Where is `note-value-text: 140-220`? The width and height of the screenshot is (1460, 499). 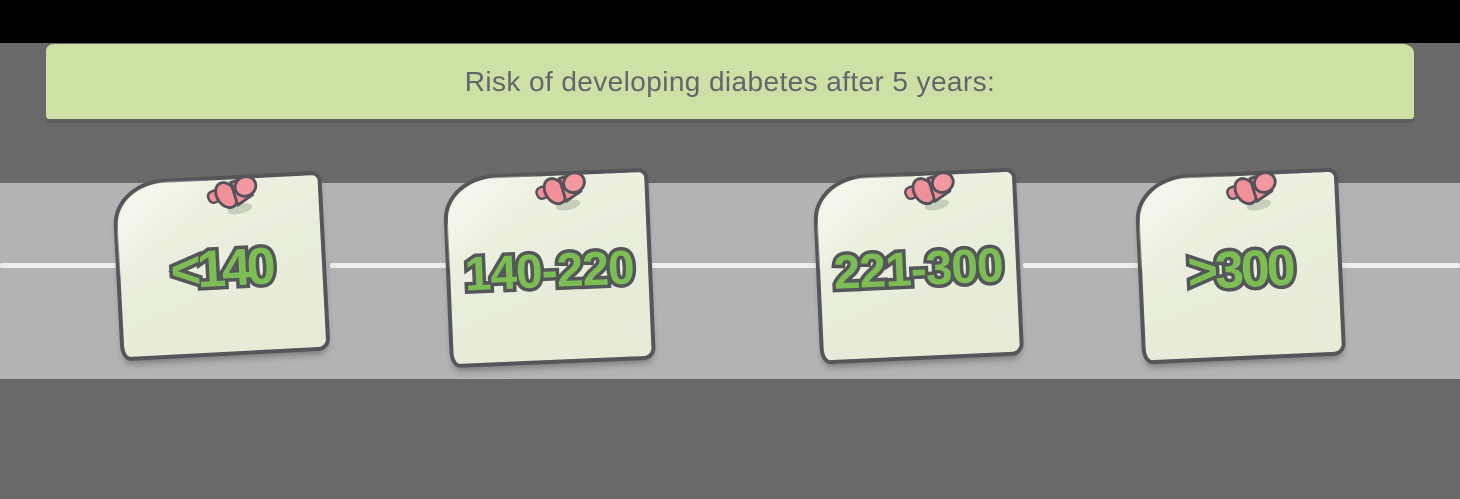 note-value-text: 140-220 is located at coordinates (549, 271).